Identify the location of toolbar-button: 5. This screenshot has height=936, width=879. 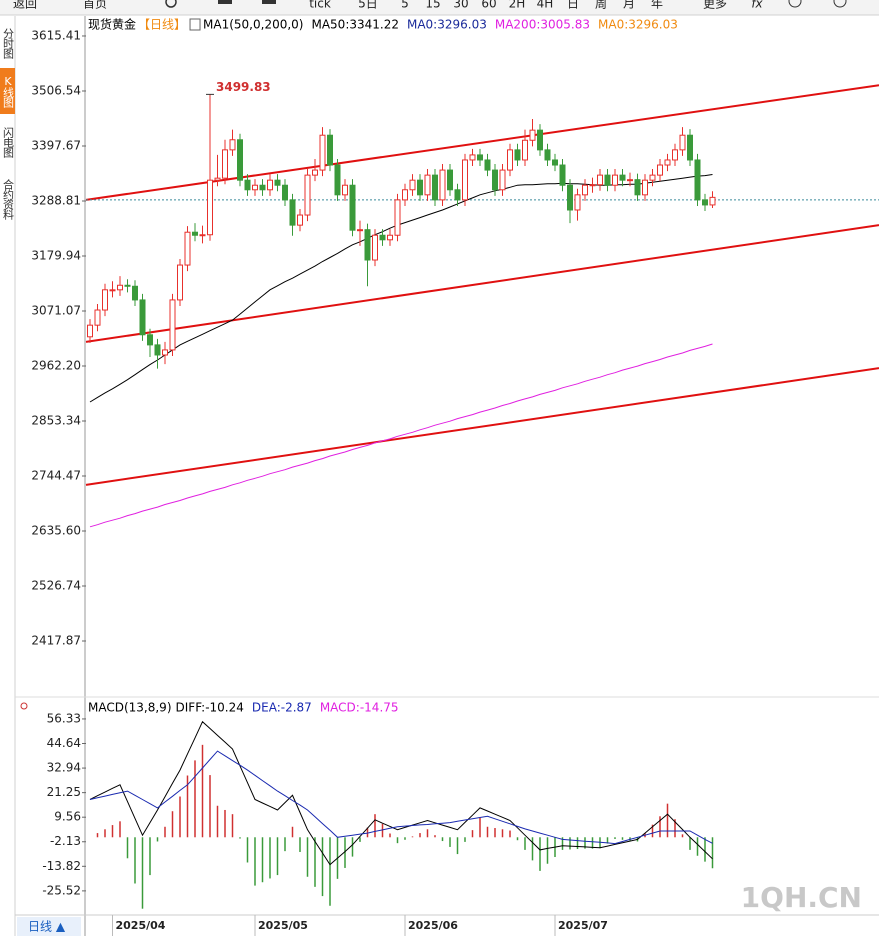
(405, 5).